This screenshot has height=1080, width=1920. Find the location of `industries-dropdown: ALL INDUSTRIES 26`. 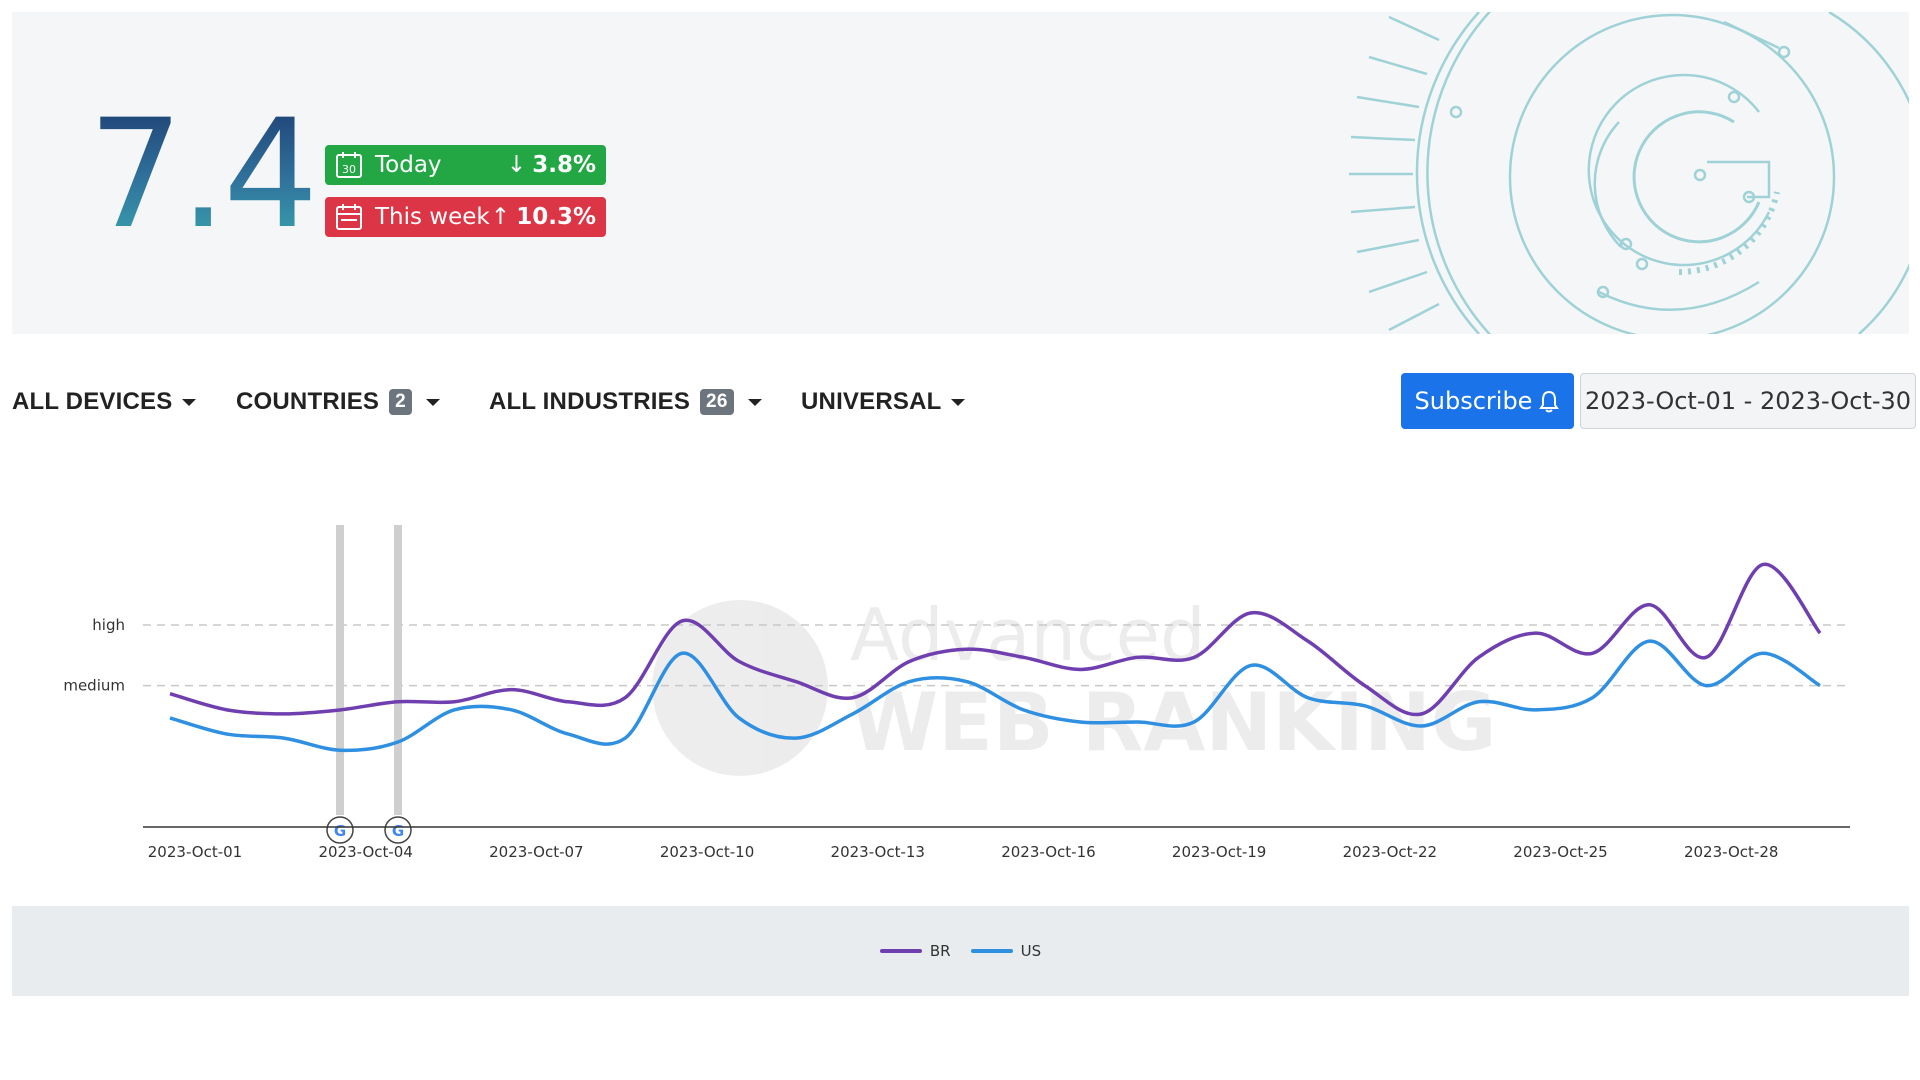

industries-dropdown: ALL INDUSTRIES 26 is located at coordinates (625, 402).